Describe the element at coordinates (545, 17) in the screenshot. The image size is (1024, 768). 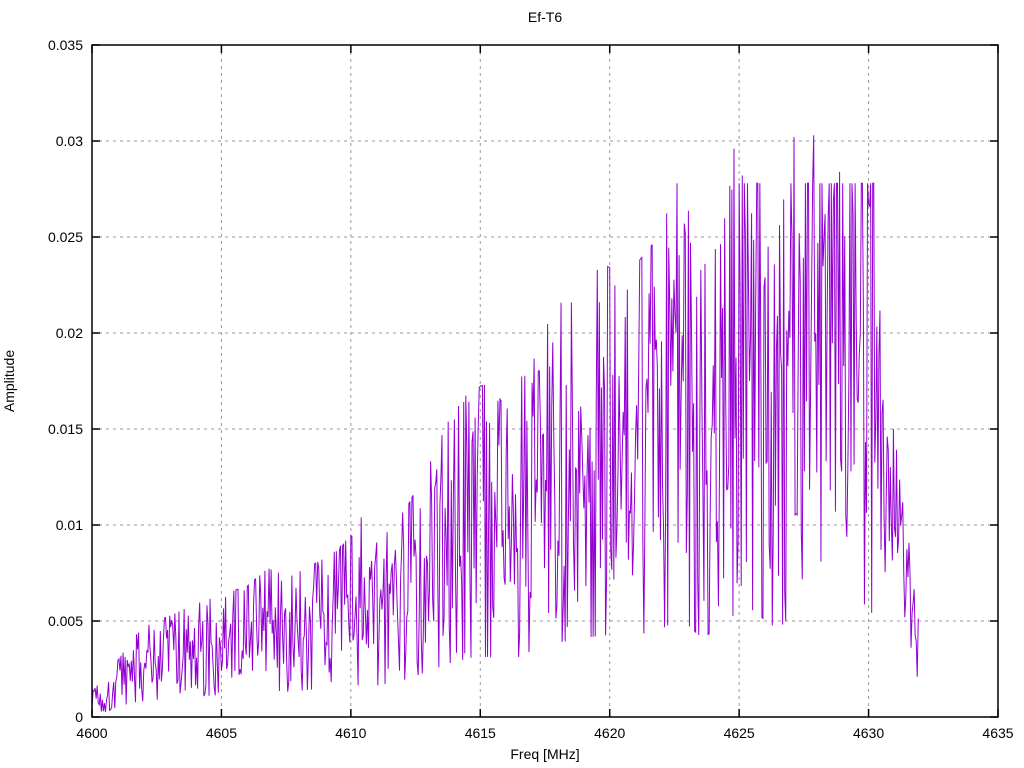
I see `chart-title: Ef-T6` at that location.